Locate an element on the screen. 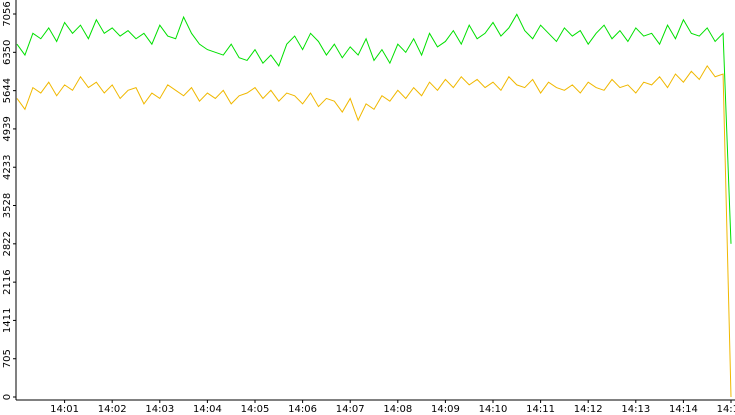  x-tick-label: 14:04 is located at coordinates (207, 409).